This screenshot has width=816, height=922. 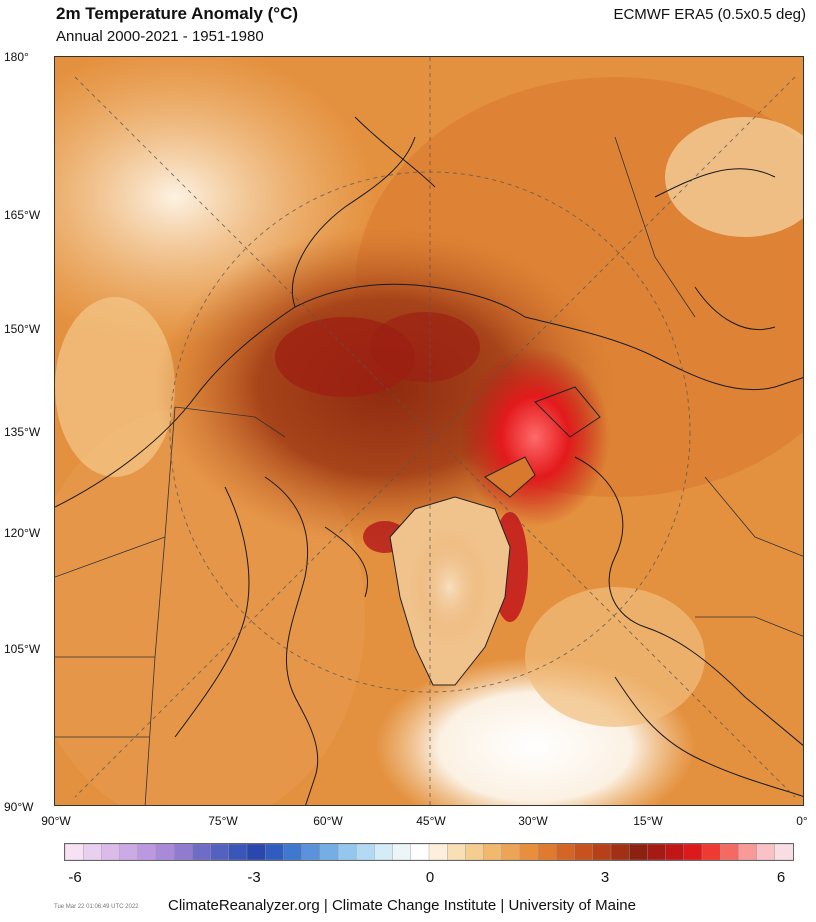 I want to click on map-title: 2m Temperature Anomaly (°C), so click(x=177, y=13).